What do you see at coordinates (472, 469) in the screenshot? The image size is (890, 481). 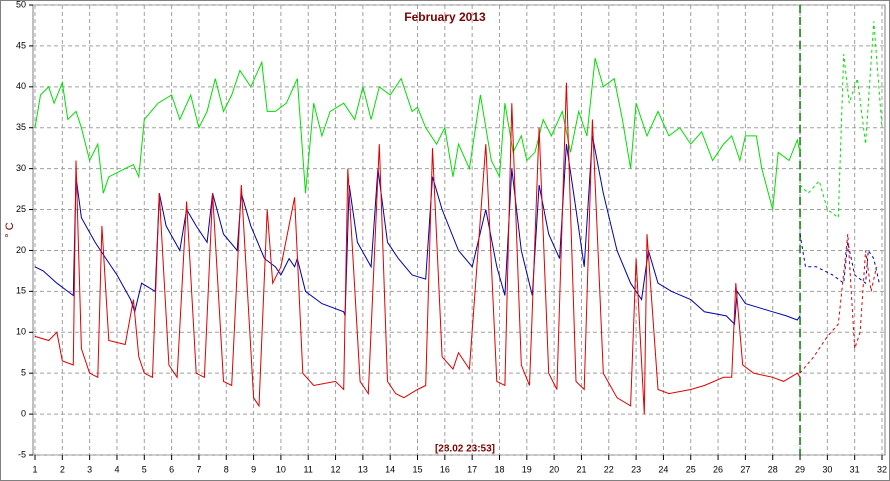 I see `x-tick-label: 17` at bounding box center [472, 469].